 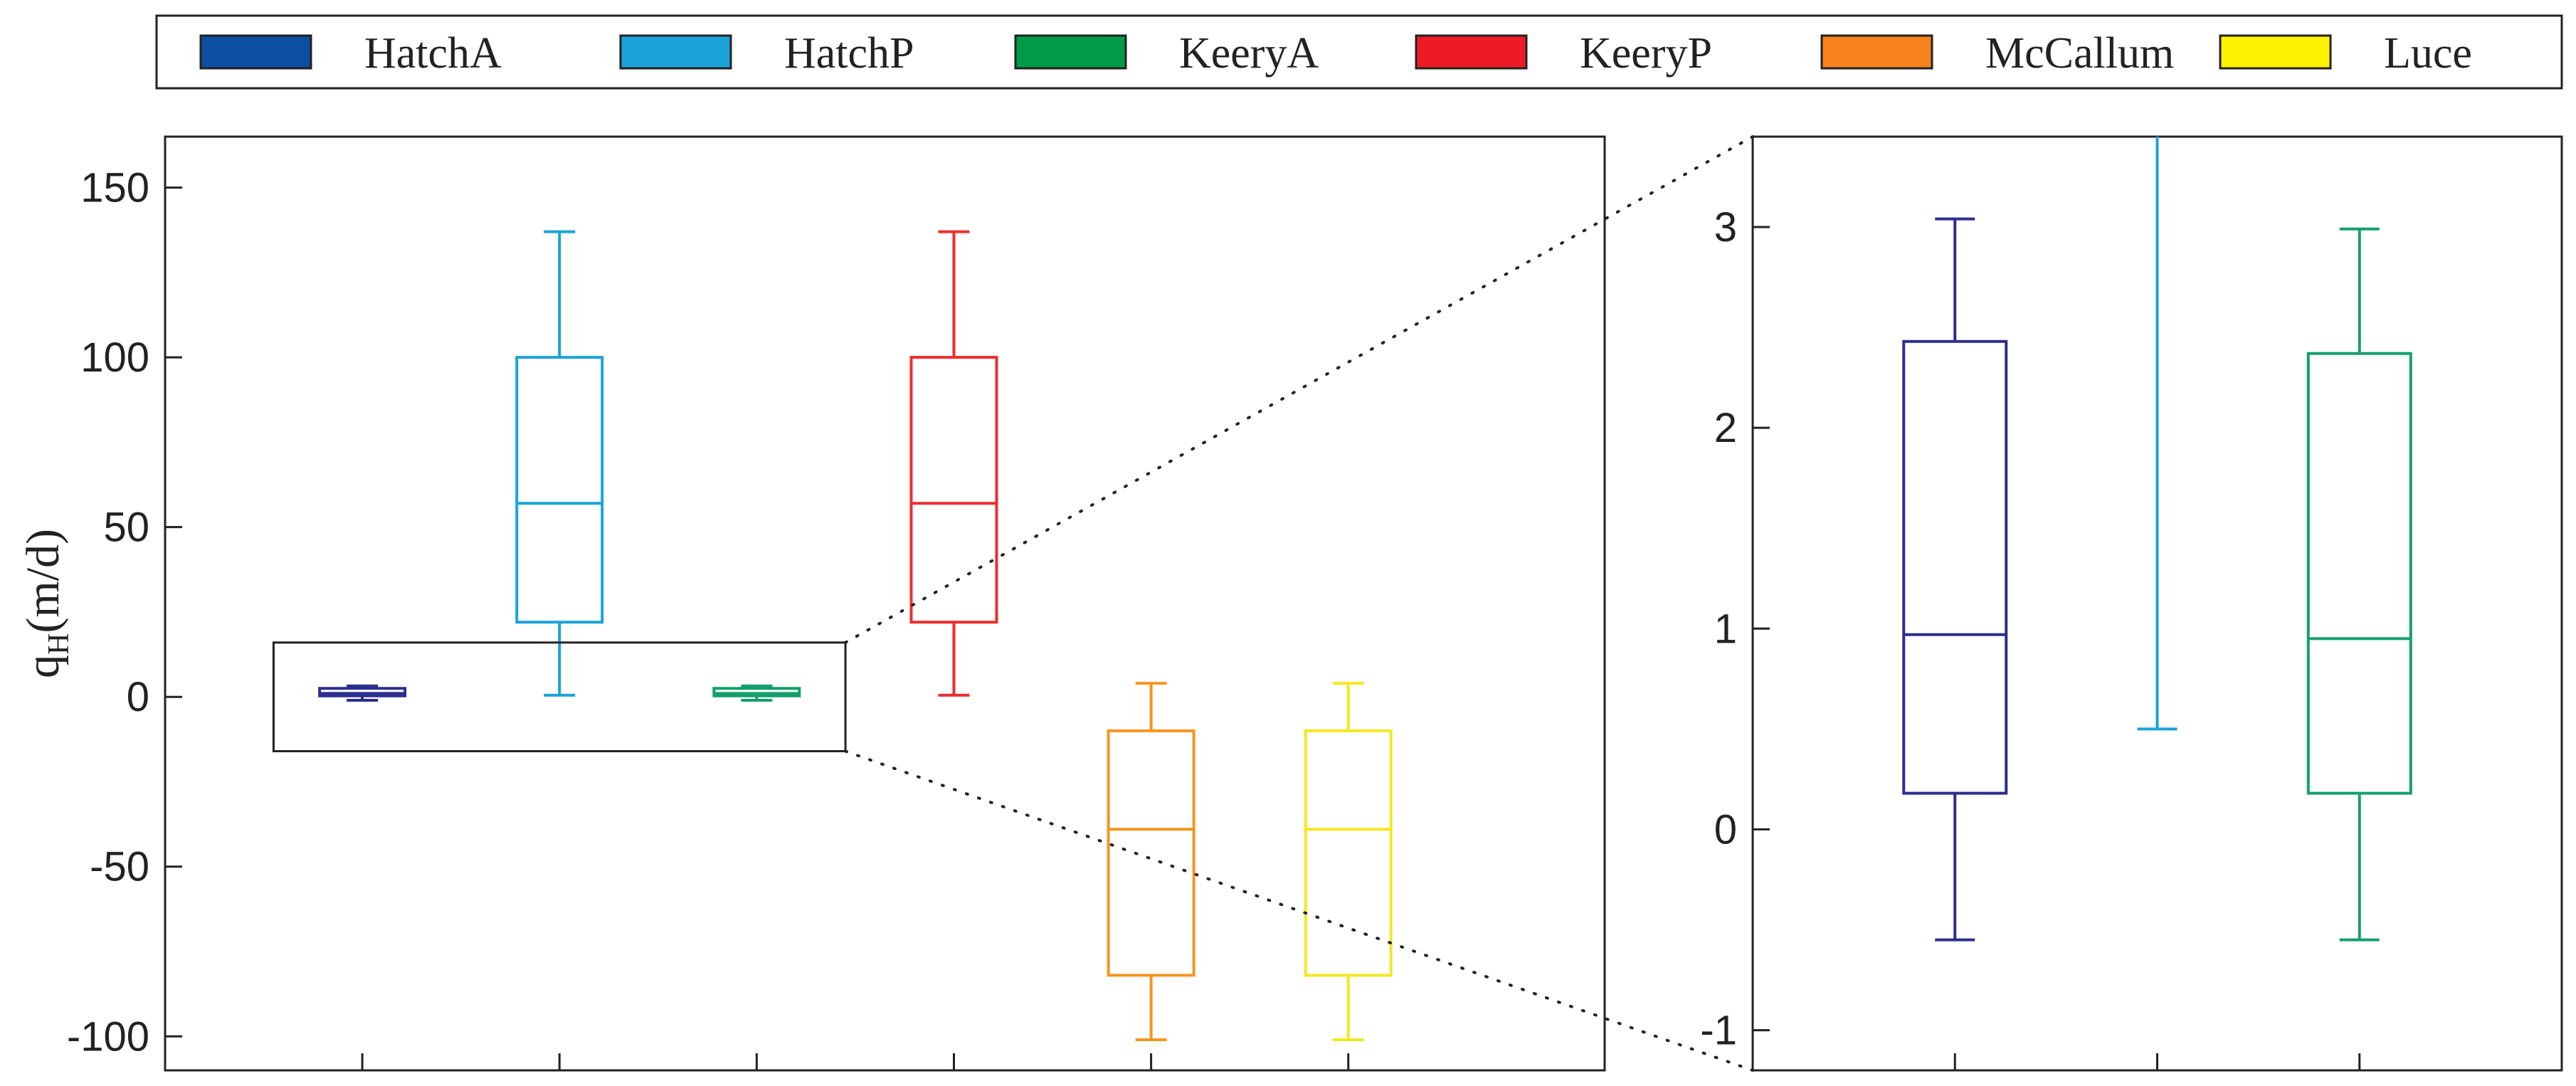 I want to click on legend-swatch-hatchp, so click(x=675, y=52).